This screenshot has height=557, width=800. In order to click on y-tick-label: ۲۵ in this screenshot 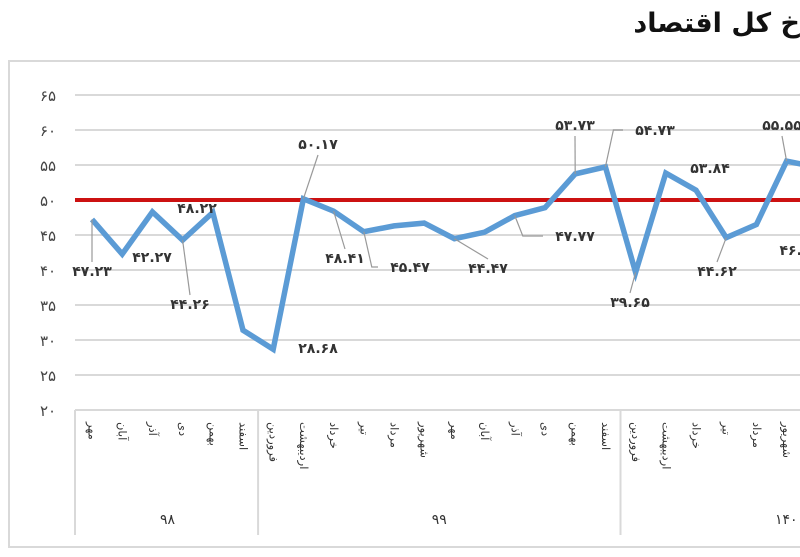, I will do `click(48, 376)`.